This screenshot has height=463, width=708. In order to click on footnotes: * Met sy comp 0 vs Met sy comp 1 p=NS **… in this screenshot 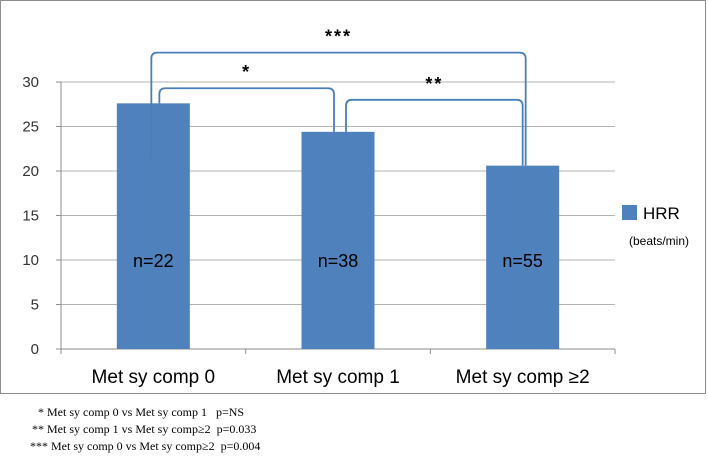, I will do `click(350, 429)`.